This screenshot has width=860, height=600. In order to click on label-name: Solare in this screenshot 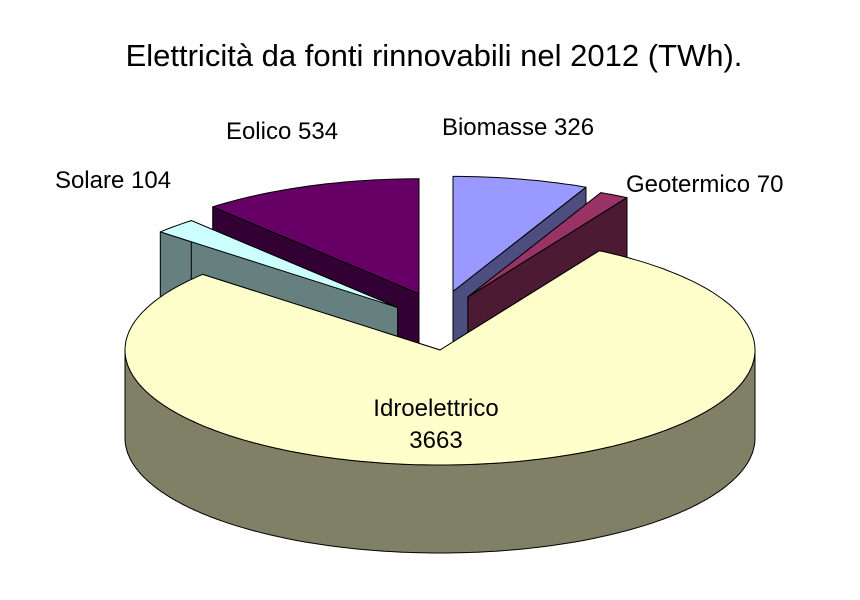, I will do `click(89, 180)`.